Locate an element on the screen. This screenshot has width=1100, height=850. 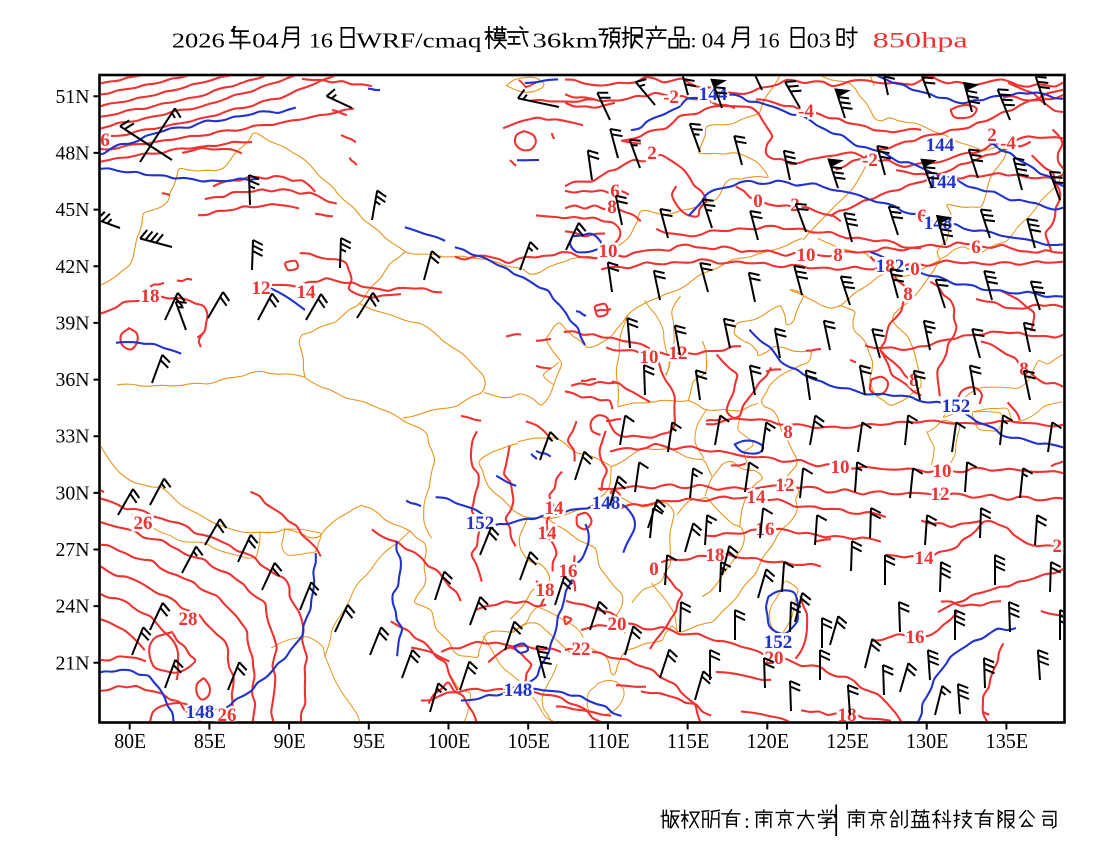
svg-text: 21N is located at coordinates (73, 663).